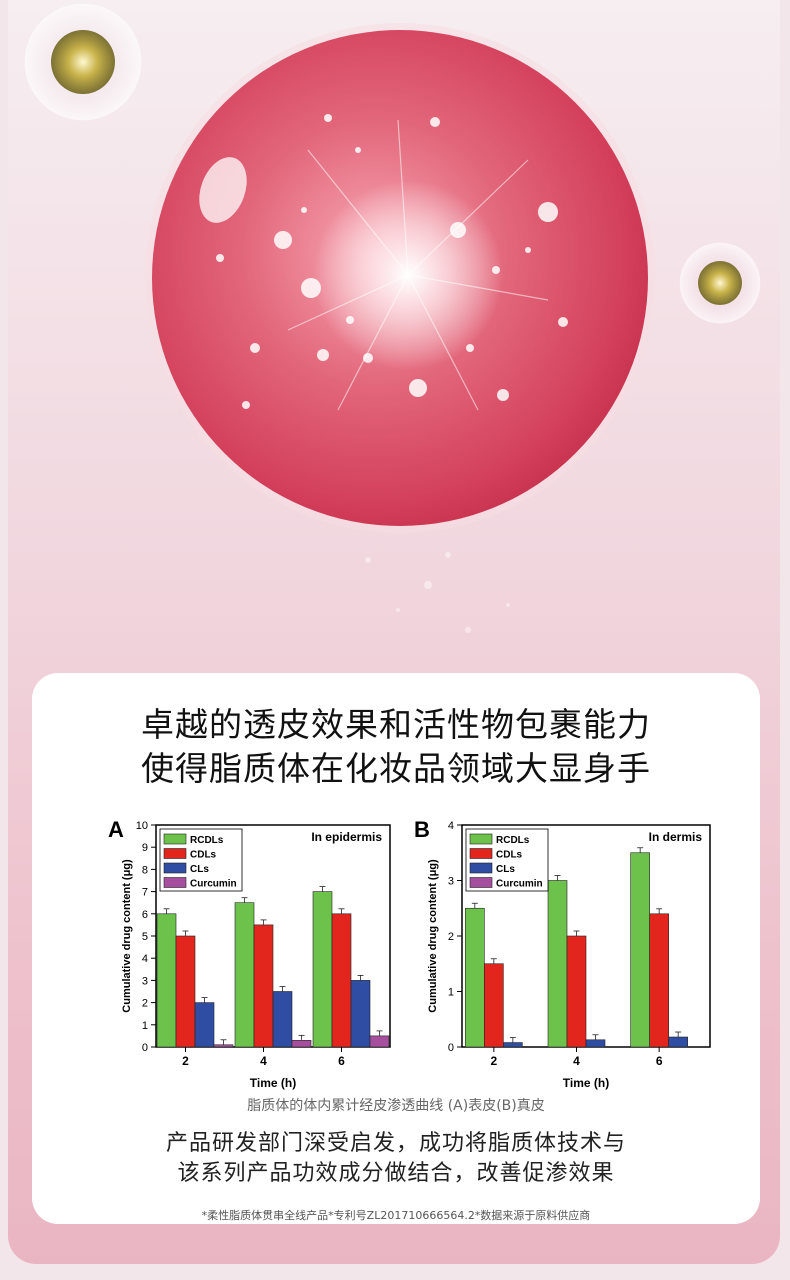 Image resolution: width=790 pixels, height=1280 pixels. Describe the element at coordinates (396, 1159) in the screenshot. I see `body-text: 产品研发部门深受启发，成功将脂质体技术与 该系列产品功效成分做结合，改善促渗效果` at that location.